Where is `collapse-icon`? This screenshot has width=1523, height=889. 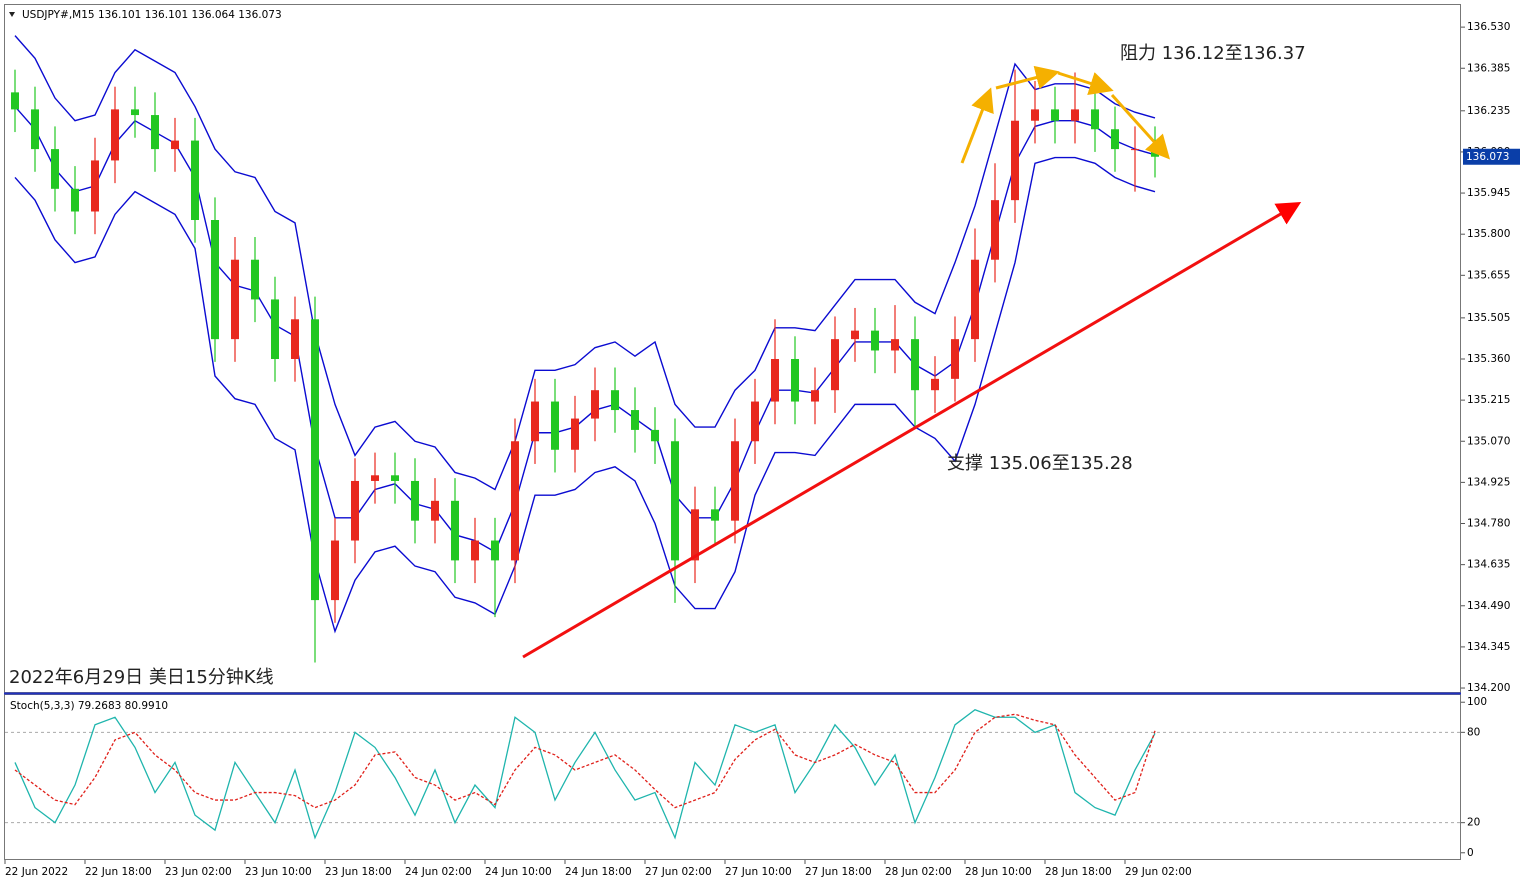 collapse-icon is located at coordinates (12, 14).